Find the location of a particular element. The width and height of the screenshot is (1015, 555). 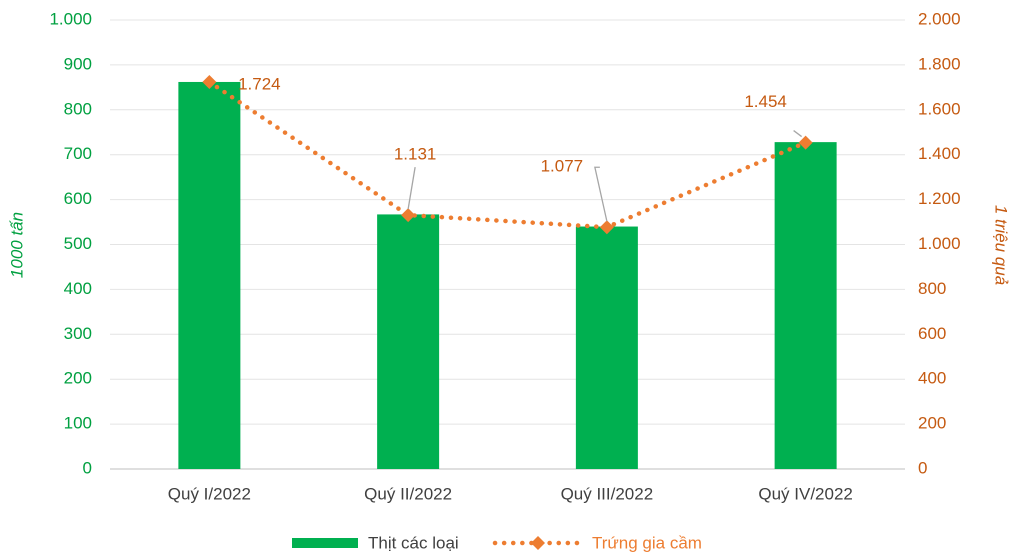

y2-tick-label: 0 is located at coordinates (922, 467).